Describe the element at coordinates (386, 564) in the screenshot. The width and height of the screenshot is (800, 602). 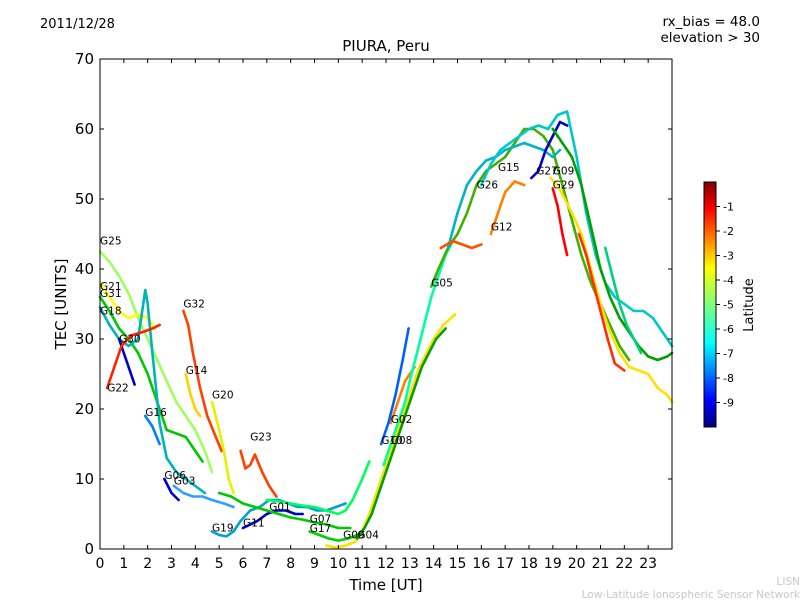
I see `x-tick-label: 12` at that location.